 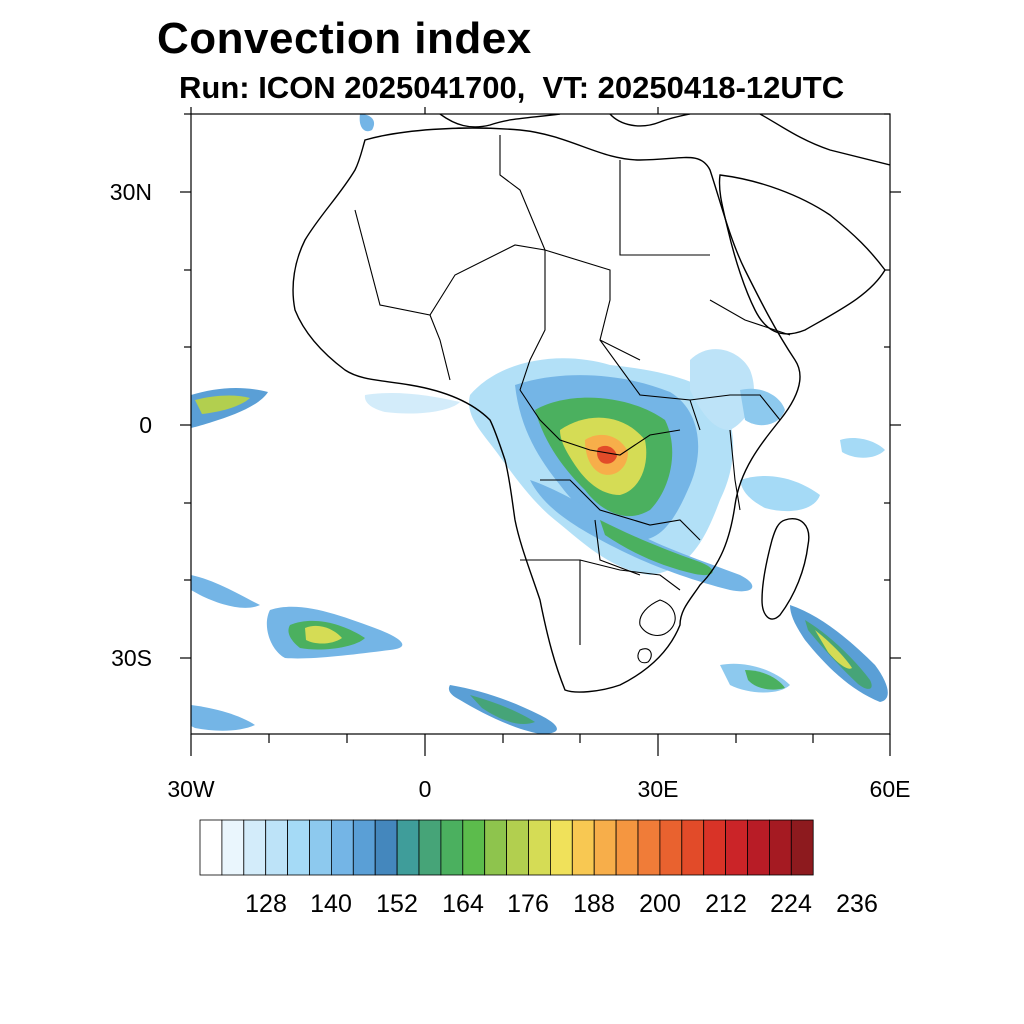 I want to click on colorbar-label: 212, so click(x=726, y=904).